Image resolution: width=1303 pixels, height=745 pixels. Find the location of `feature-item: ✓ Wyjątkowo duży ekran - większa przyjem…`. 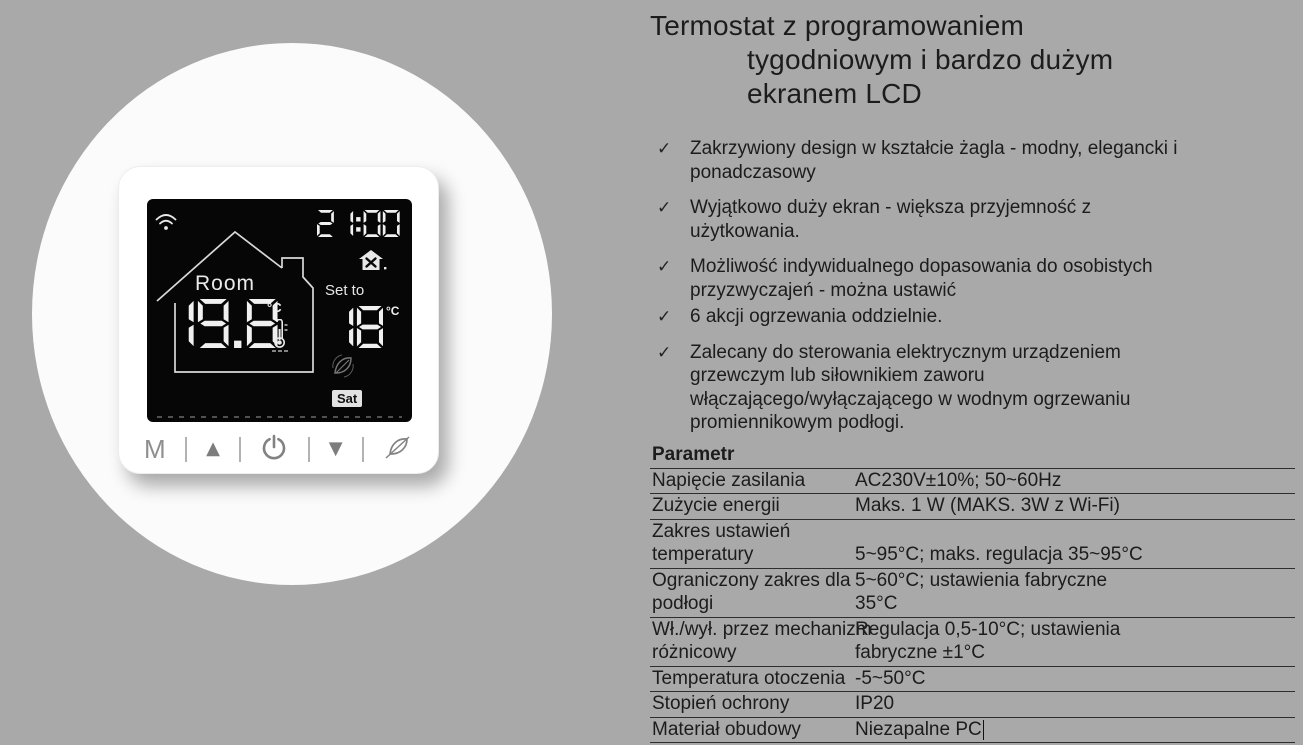

feature-item: ✓ Wyjątkowo duży ekran - większa przyjem… is located at coordinates (975, 219).